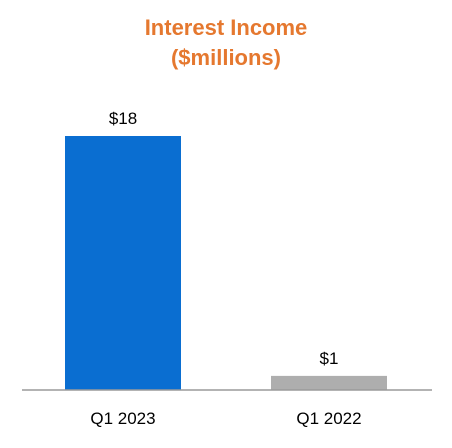  I want to click on x-tick-label: Q1 2022, so click(328, 418).